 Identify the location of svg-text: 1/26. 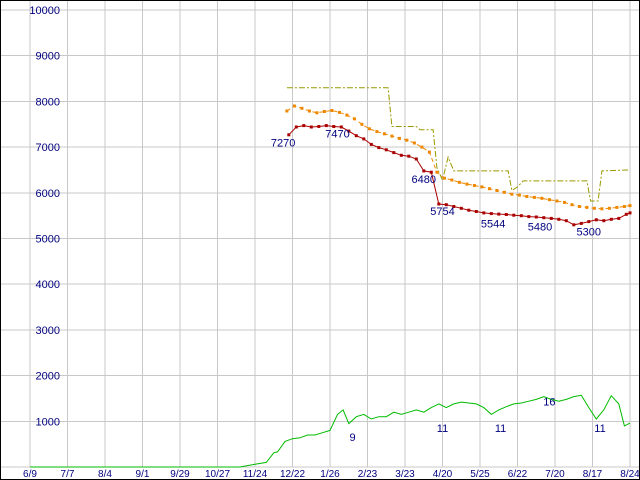
(330, 474).